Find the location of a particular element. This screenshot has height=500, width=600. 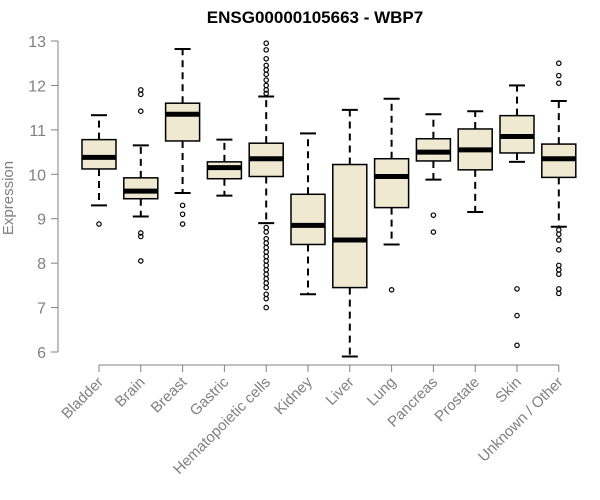

y-tick-label: 13 is located at coordinates (37, 42).